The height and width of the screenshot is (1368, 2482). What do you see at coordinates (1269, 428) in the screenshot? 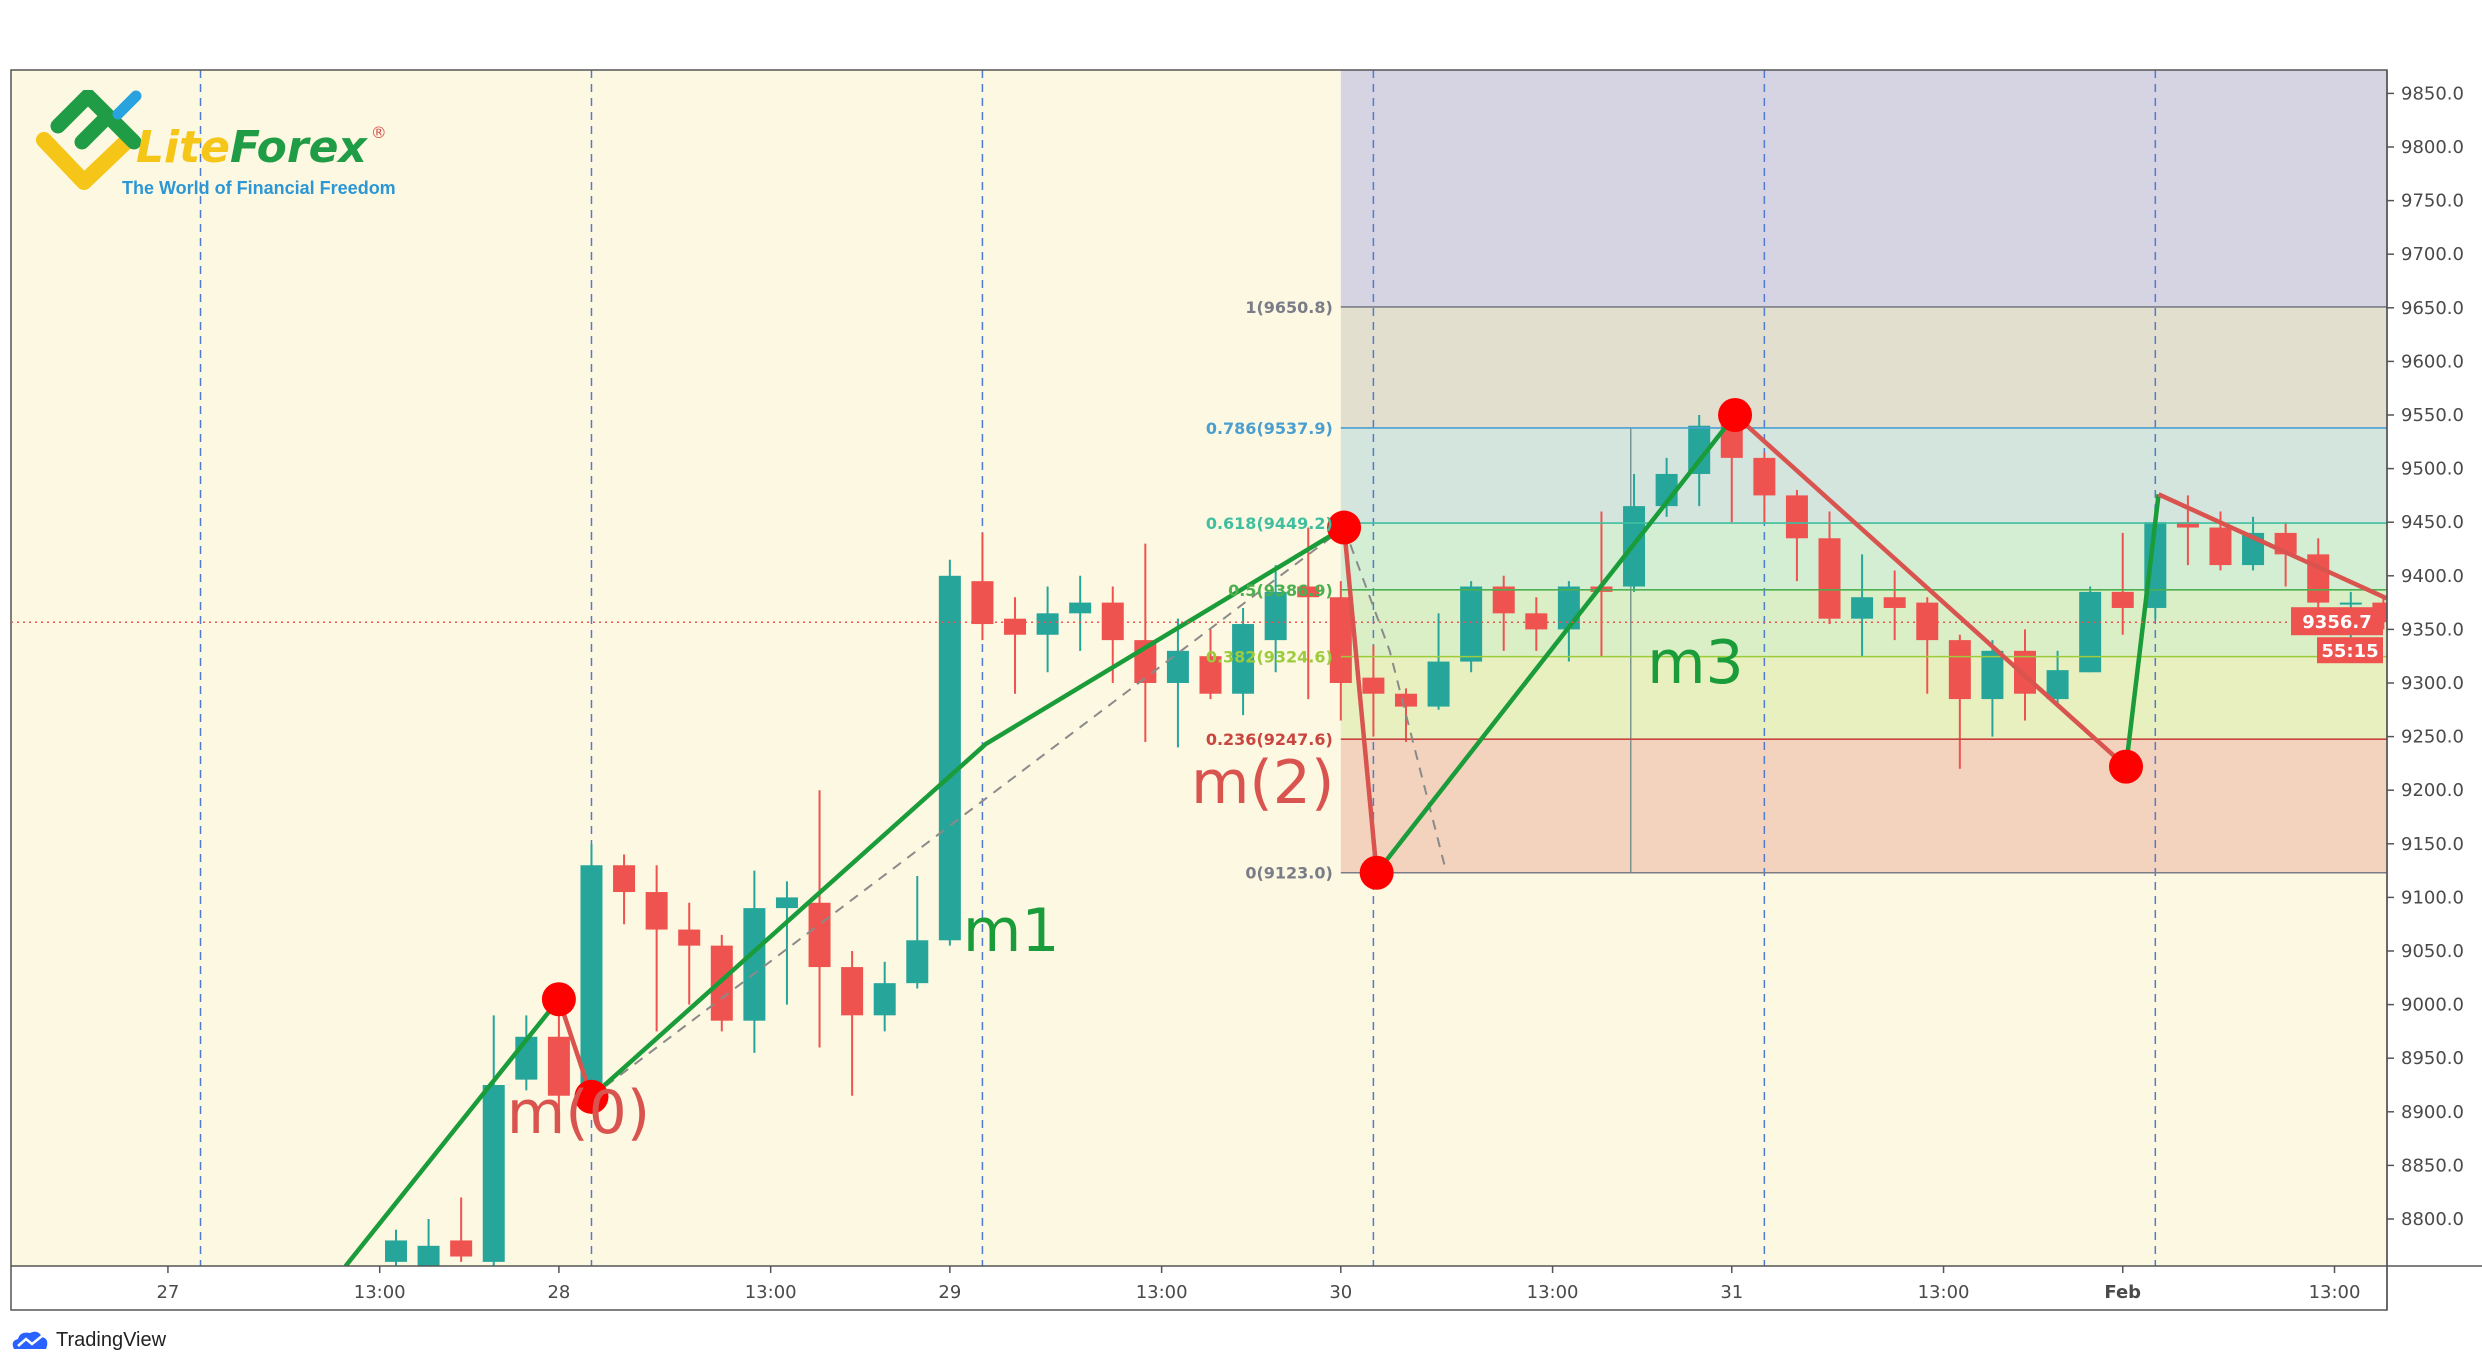
I see `fib-level-label: 0.786(9537.9)` at bounding box center [1269, 428].